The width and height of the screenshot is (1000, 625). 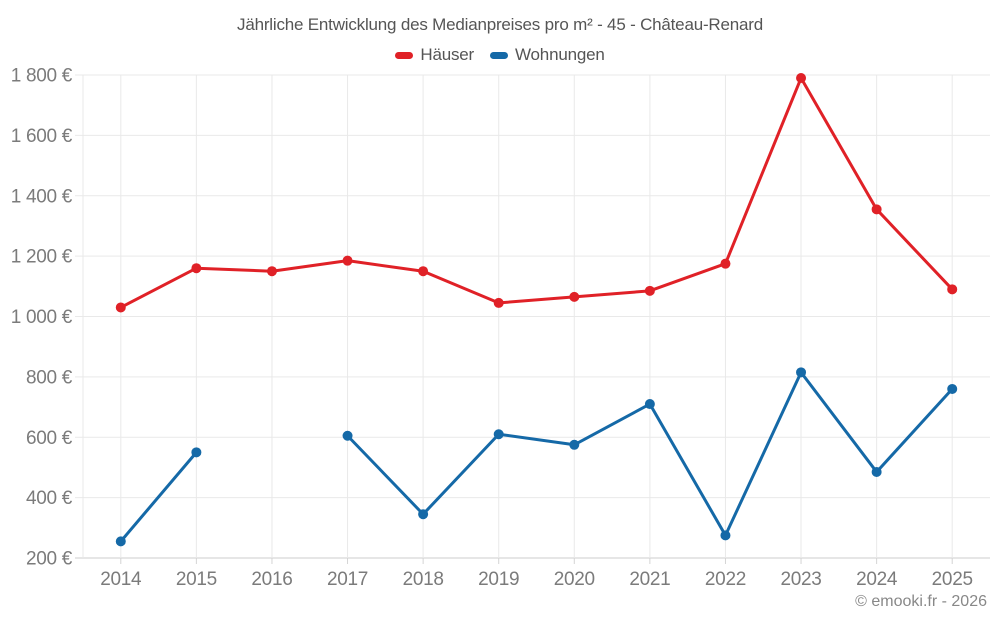 What do you see at coordinates (423, 579) in the screenshot?
I see `x-tick-label: 2018` at bounding box center [423, 579].